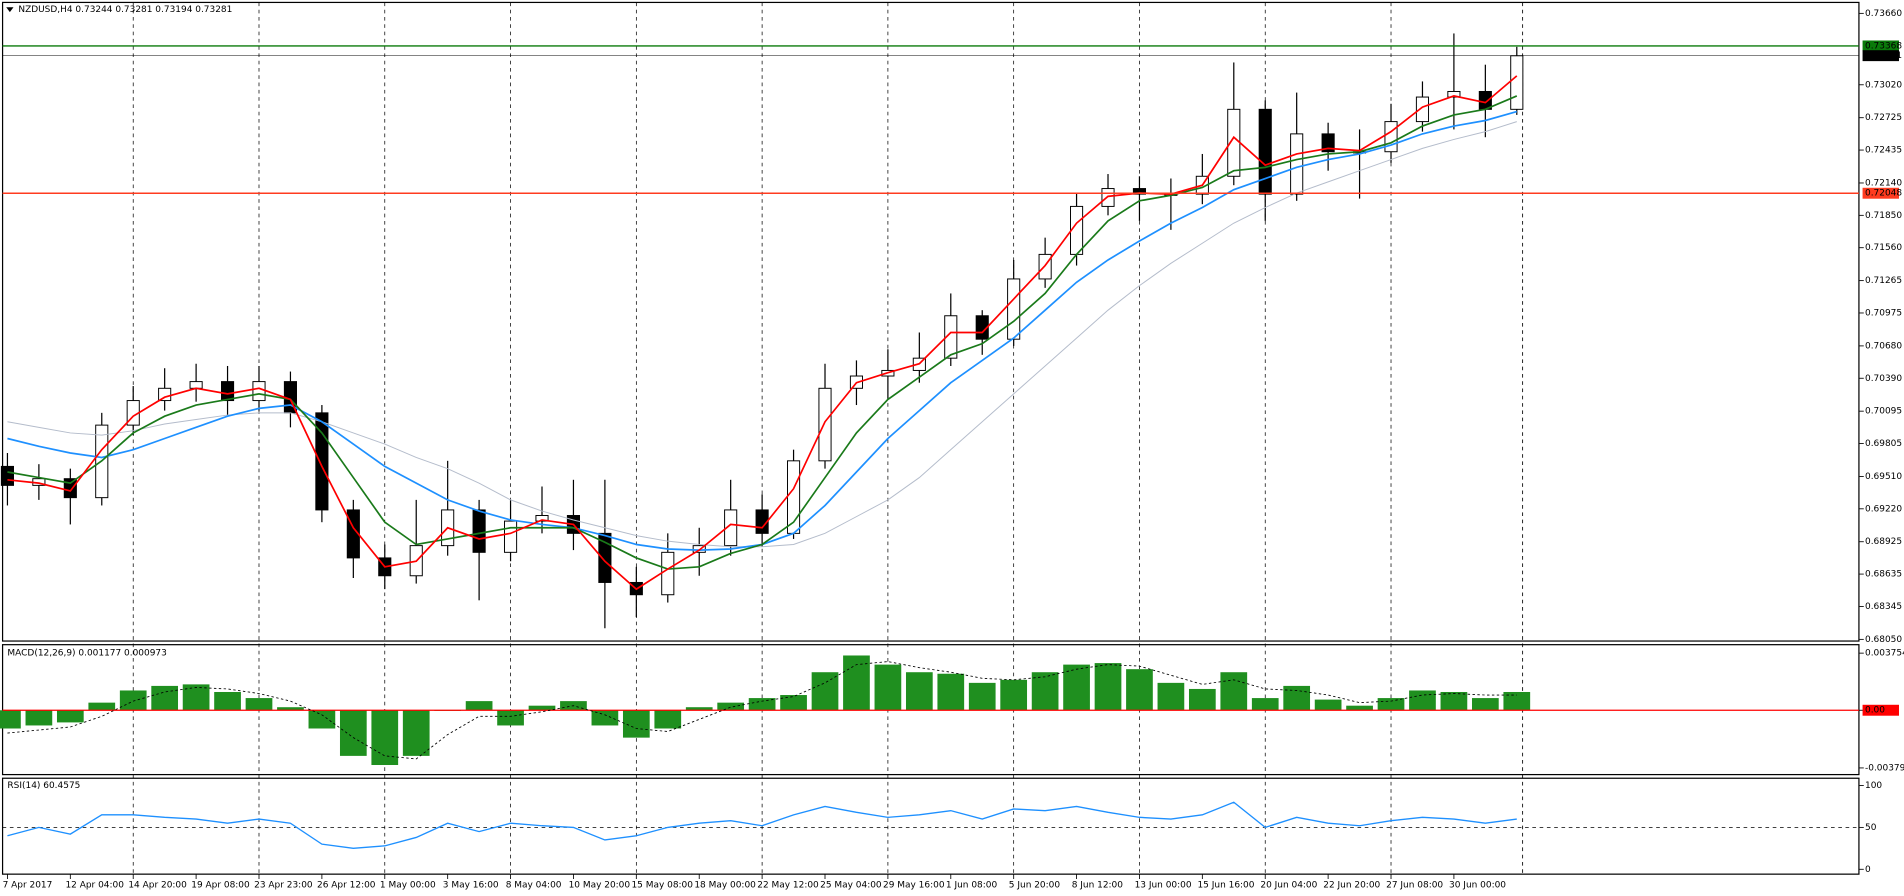 The height and width of the screenshot is (896, 1904). I want to click on x-tick-label: 13 Jun 00:00, so click(1163, 886).